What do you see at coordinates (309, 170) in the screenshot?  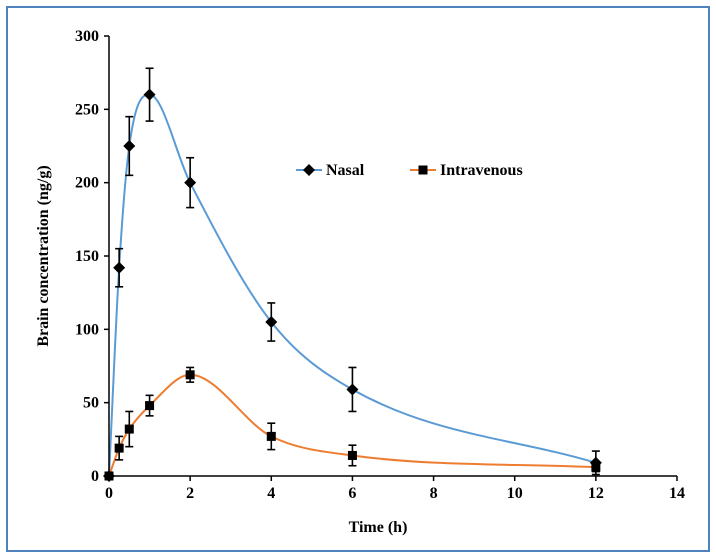 I see `nasal-legend-marker` at bounding box center [309, 170].